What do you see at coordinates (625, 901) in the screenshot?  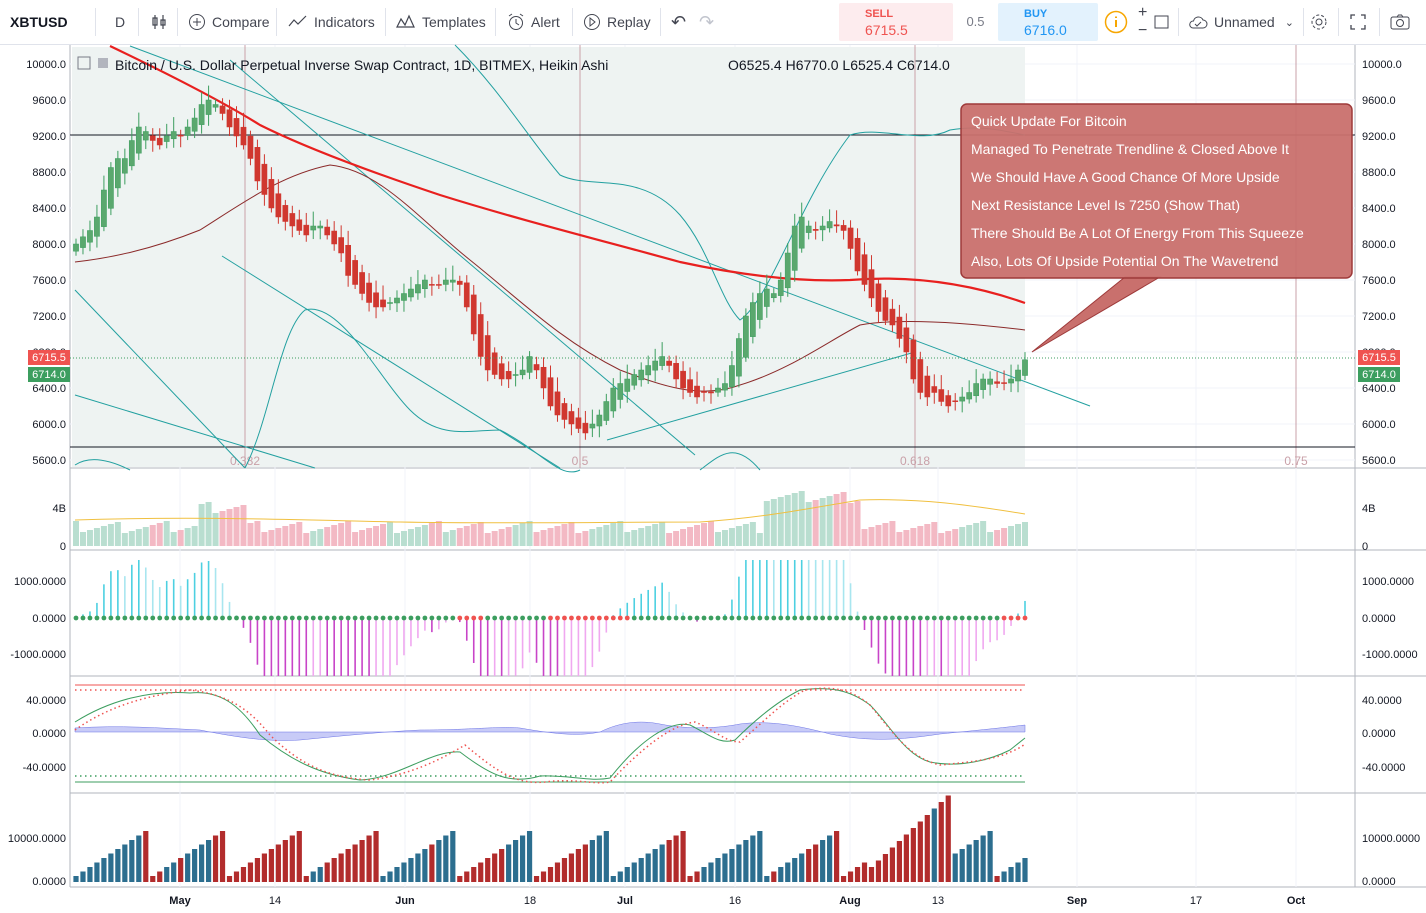 I see `time-tick-label: Jul` at bounding box center [625, 901].